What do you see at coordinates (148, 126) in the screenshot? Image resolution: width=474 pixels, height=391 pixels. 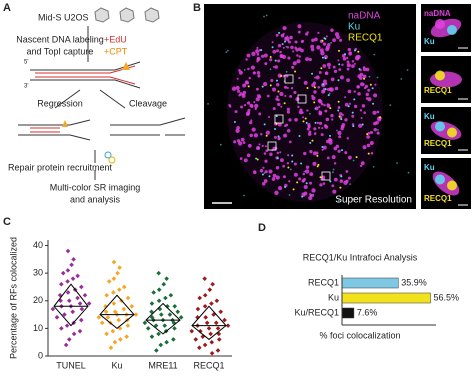 I see `cleaved-fork` at bounding box center [148, 126].